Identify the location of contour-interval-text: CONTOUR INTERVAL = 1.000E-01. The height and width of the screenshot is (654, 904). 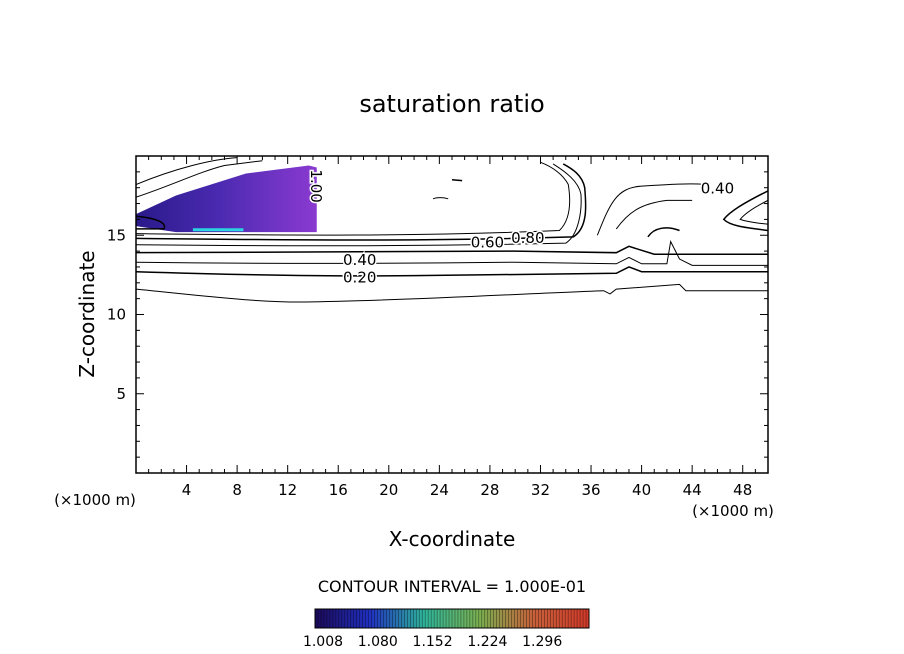
(452, 586).